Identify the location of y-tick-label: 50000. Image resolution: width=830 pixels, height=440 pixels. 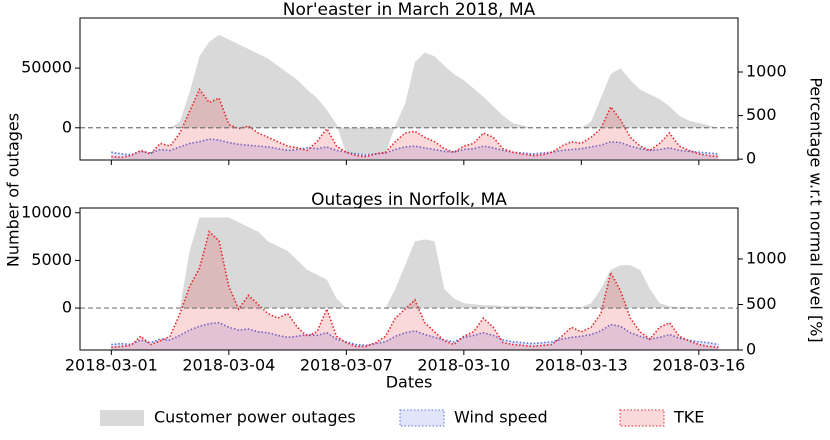
(46, 67).